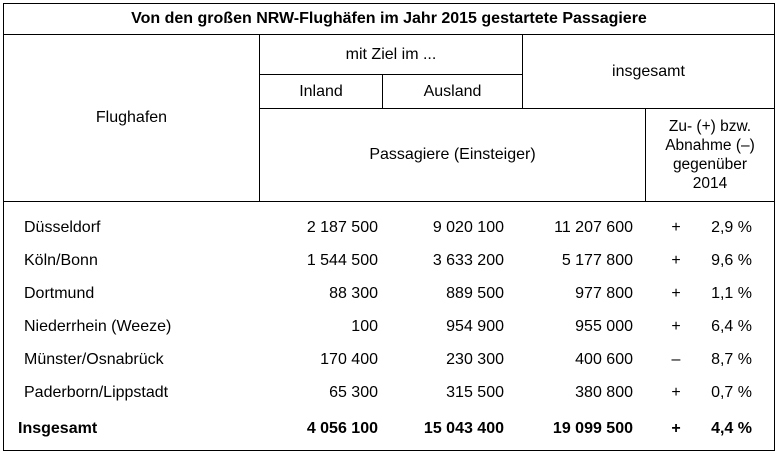 Image resolution: width=778 pixels, height=454 pixels. Describe the element at coordinates (475, 293) in the screenshot. I see `ausland-value: 889 500` at that location.